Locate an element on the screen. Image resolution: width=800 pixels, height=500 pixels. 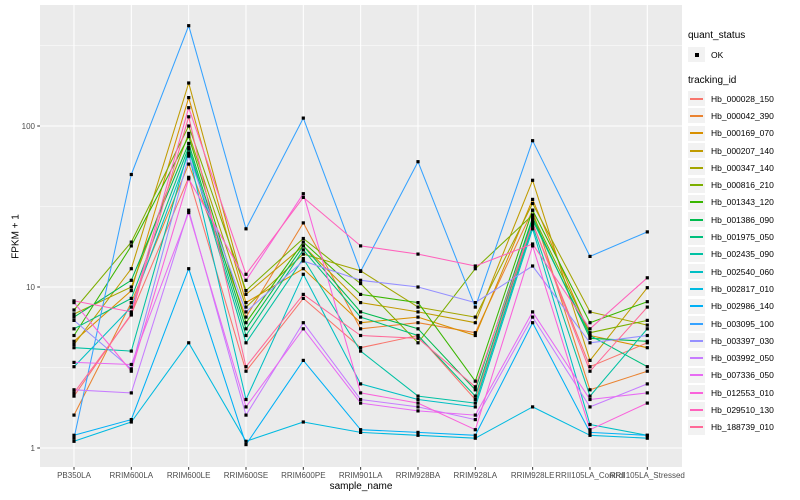
legend-item-label: Hb_002817_010 is located at coordinates (742, 288).